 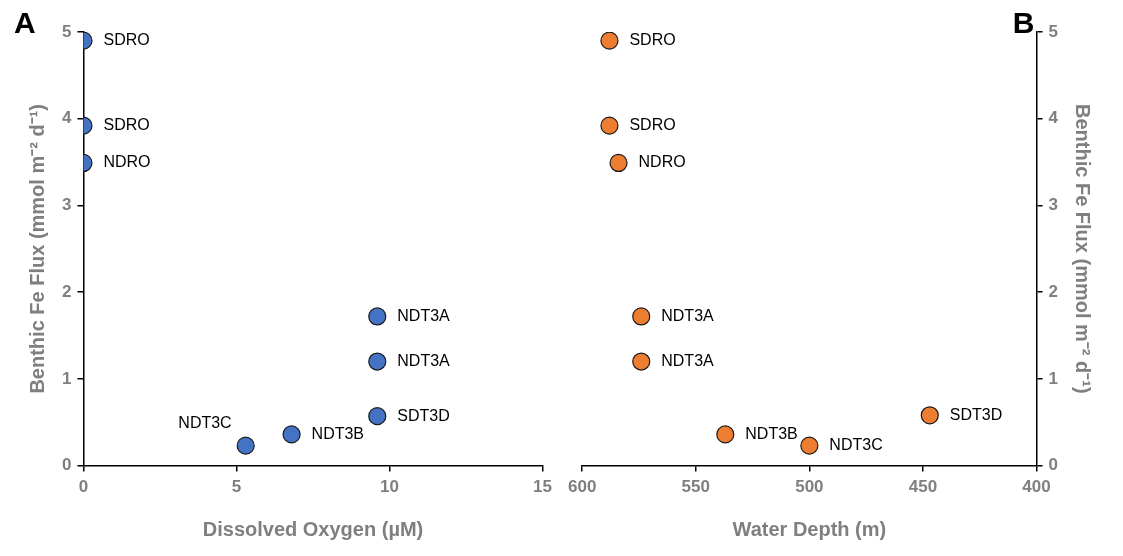 What do you see at coordinates (1053, 378) in the screenshot?
I see `y2-tick-label: 1` at bounding box center [1053, 378].